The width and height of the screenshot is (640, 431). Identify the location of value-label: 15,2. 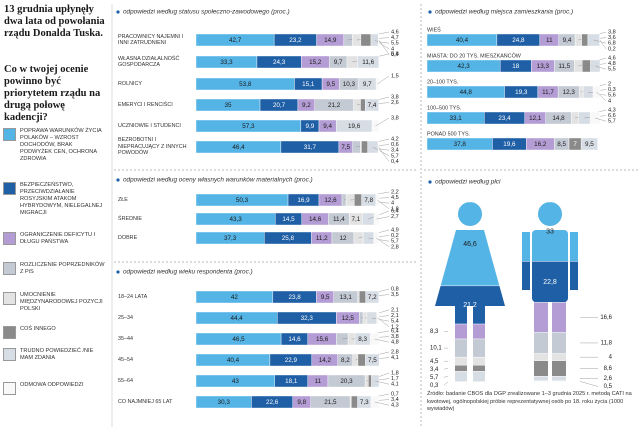
(315, 62).